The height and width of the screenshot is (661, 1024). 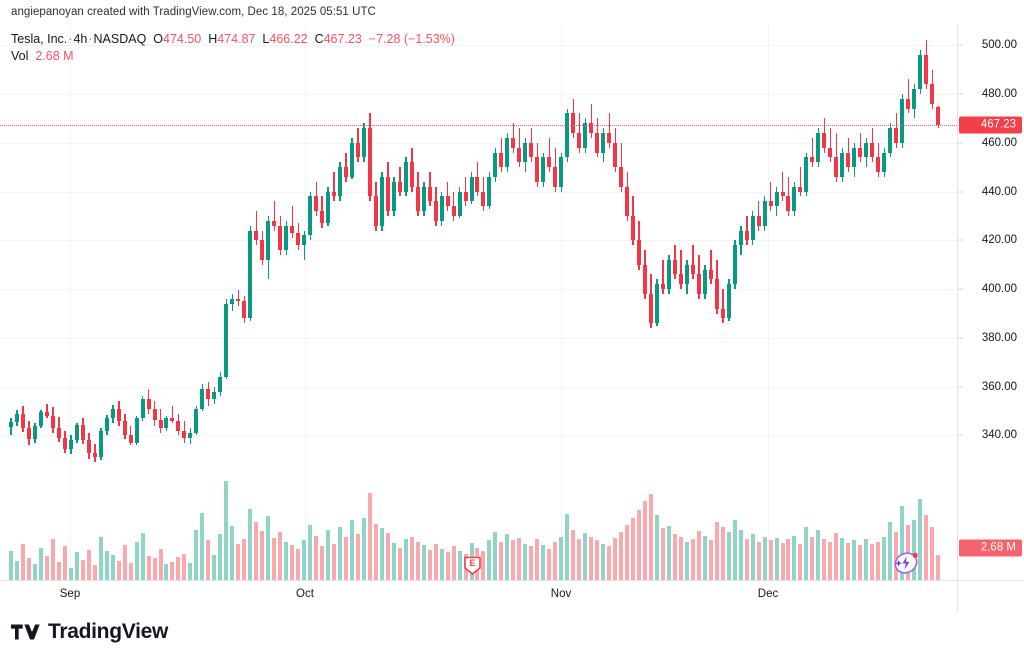 I want to click on price-axis-tick: 460.00, so click(x=999, y=142).